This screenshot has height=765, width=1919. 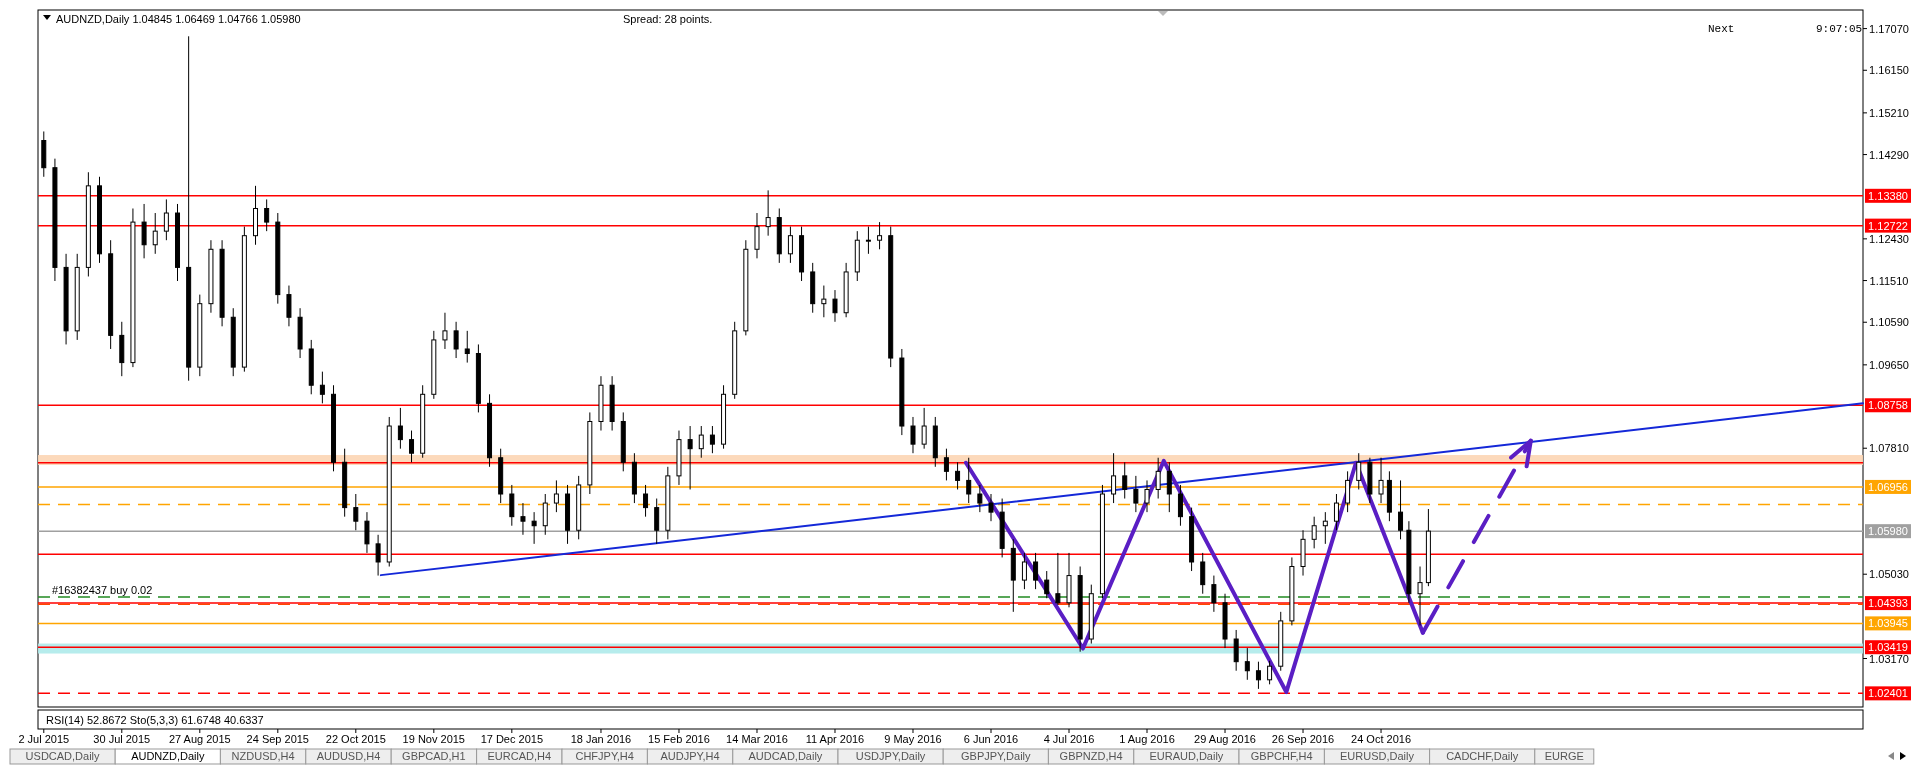 I want to click on y-tick-label: 1.05030, so click(x=1889, y=574).